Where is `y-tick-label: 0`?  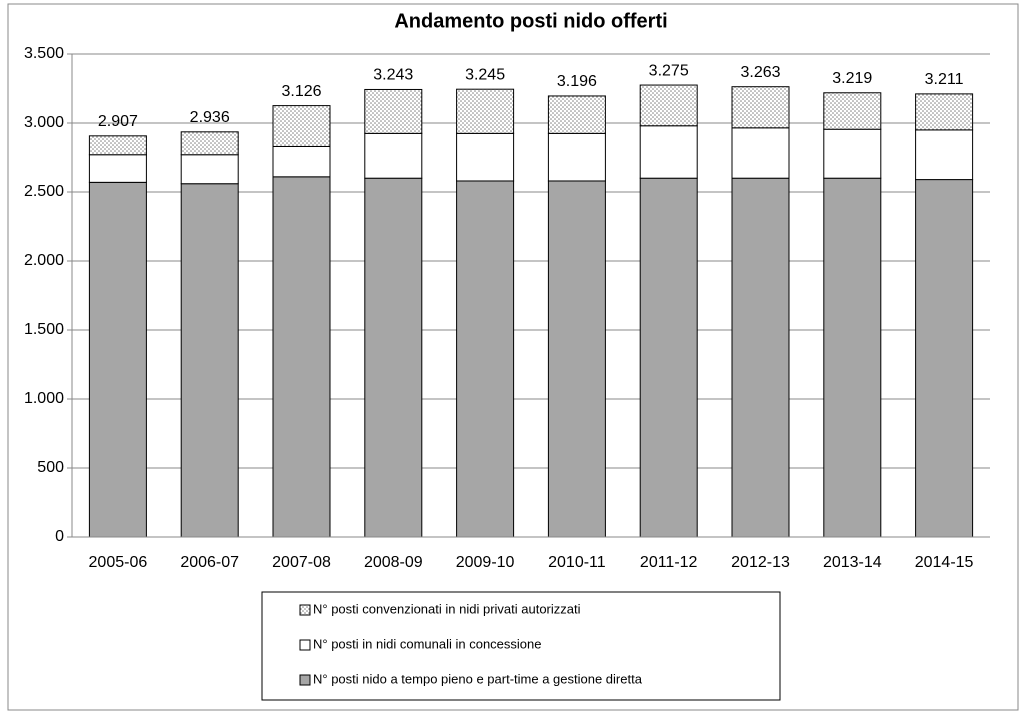
y-tick-label: 0 is located at coordinates (59, 536).